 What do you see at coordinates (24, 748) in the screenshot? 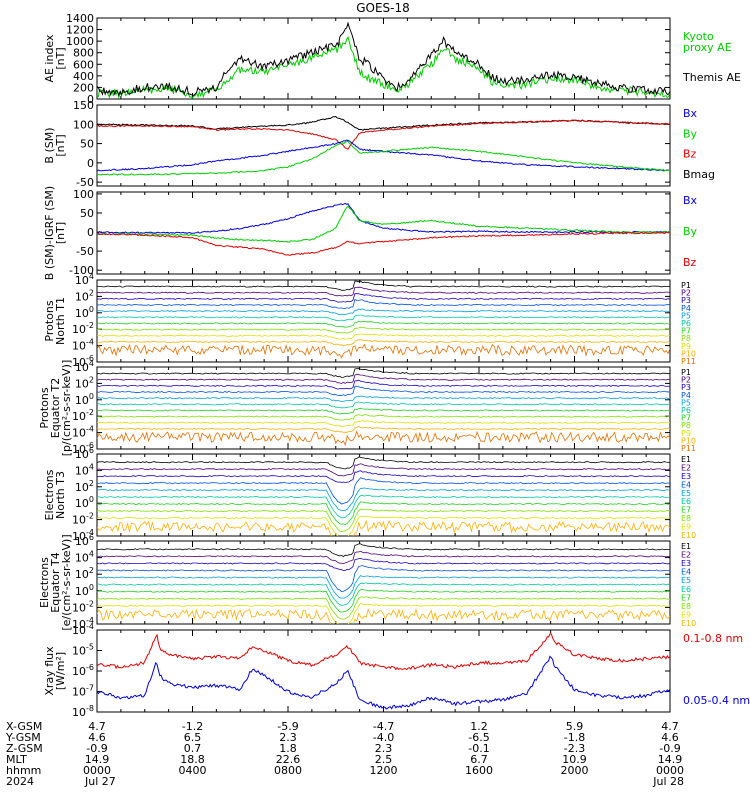
I see `ephemeris-row-label: Z-GSM` at bounding box center [24, 748].